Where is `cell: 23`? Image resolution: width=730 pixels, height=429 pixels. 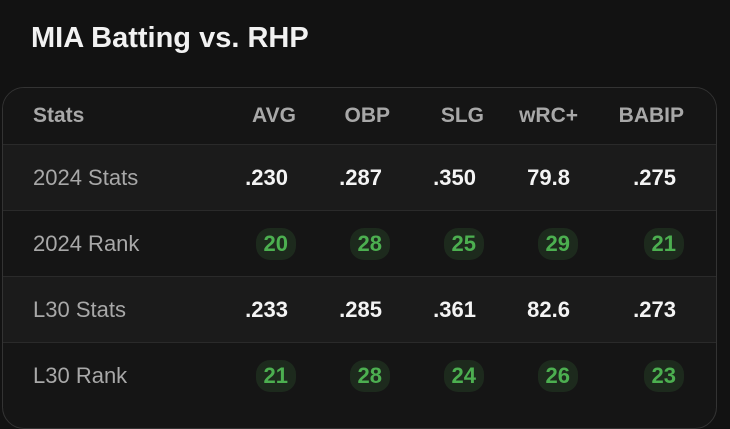 cell: 23 is located at coordinates (663, 375).